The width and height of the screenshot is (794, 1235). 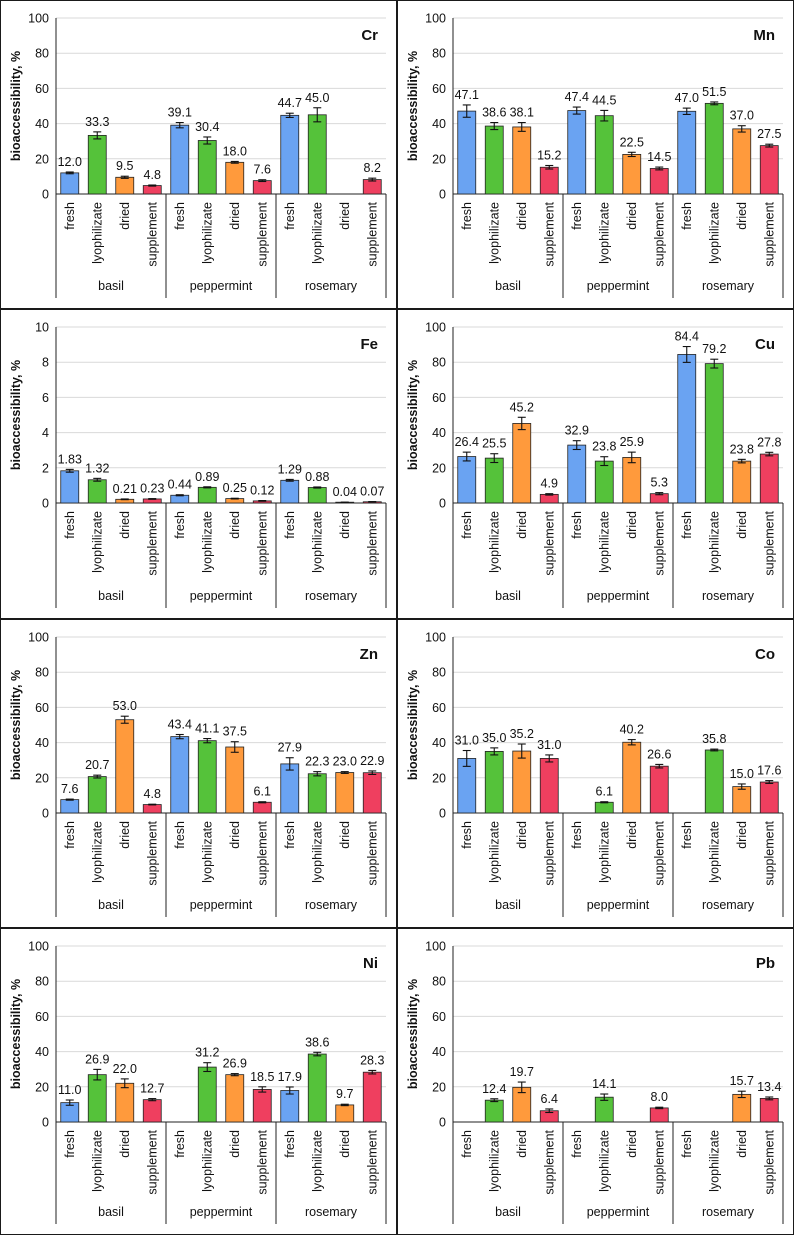 I want to click on data-label: 1.29, so click(x=290, y=469).